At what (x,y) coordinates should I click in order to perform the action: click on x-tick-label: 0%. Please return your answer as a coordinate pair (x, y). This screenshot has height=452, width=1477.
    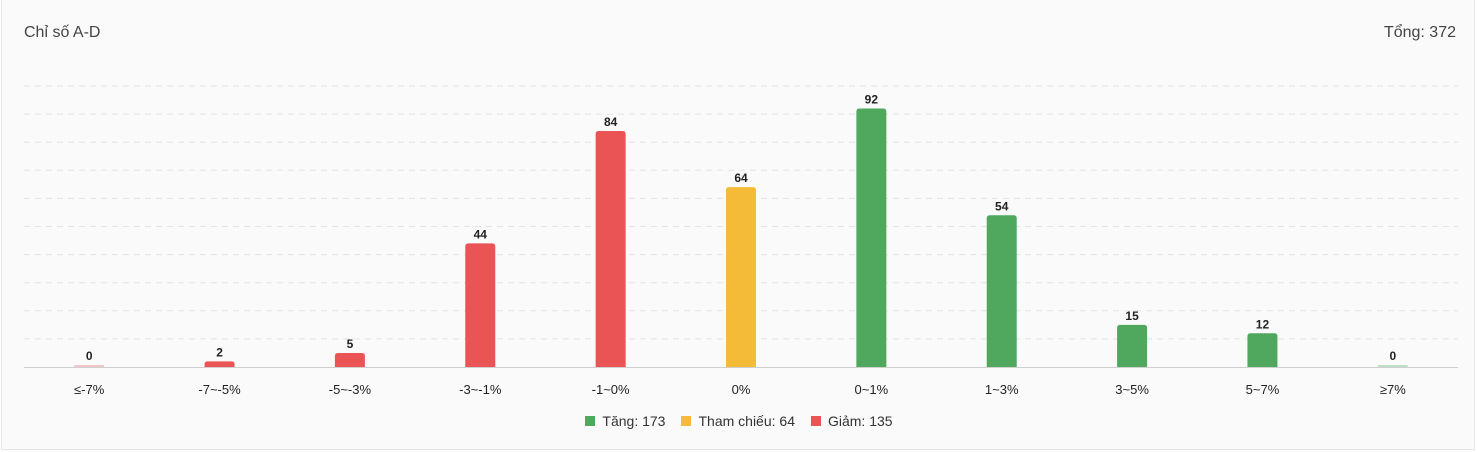
    Looking at the image, I should click on (741, 389).